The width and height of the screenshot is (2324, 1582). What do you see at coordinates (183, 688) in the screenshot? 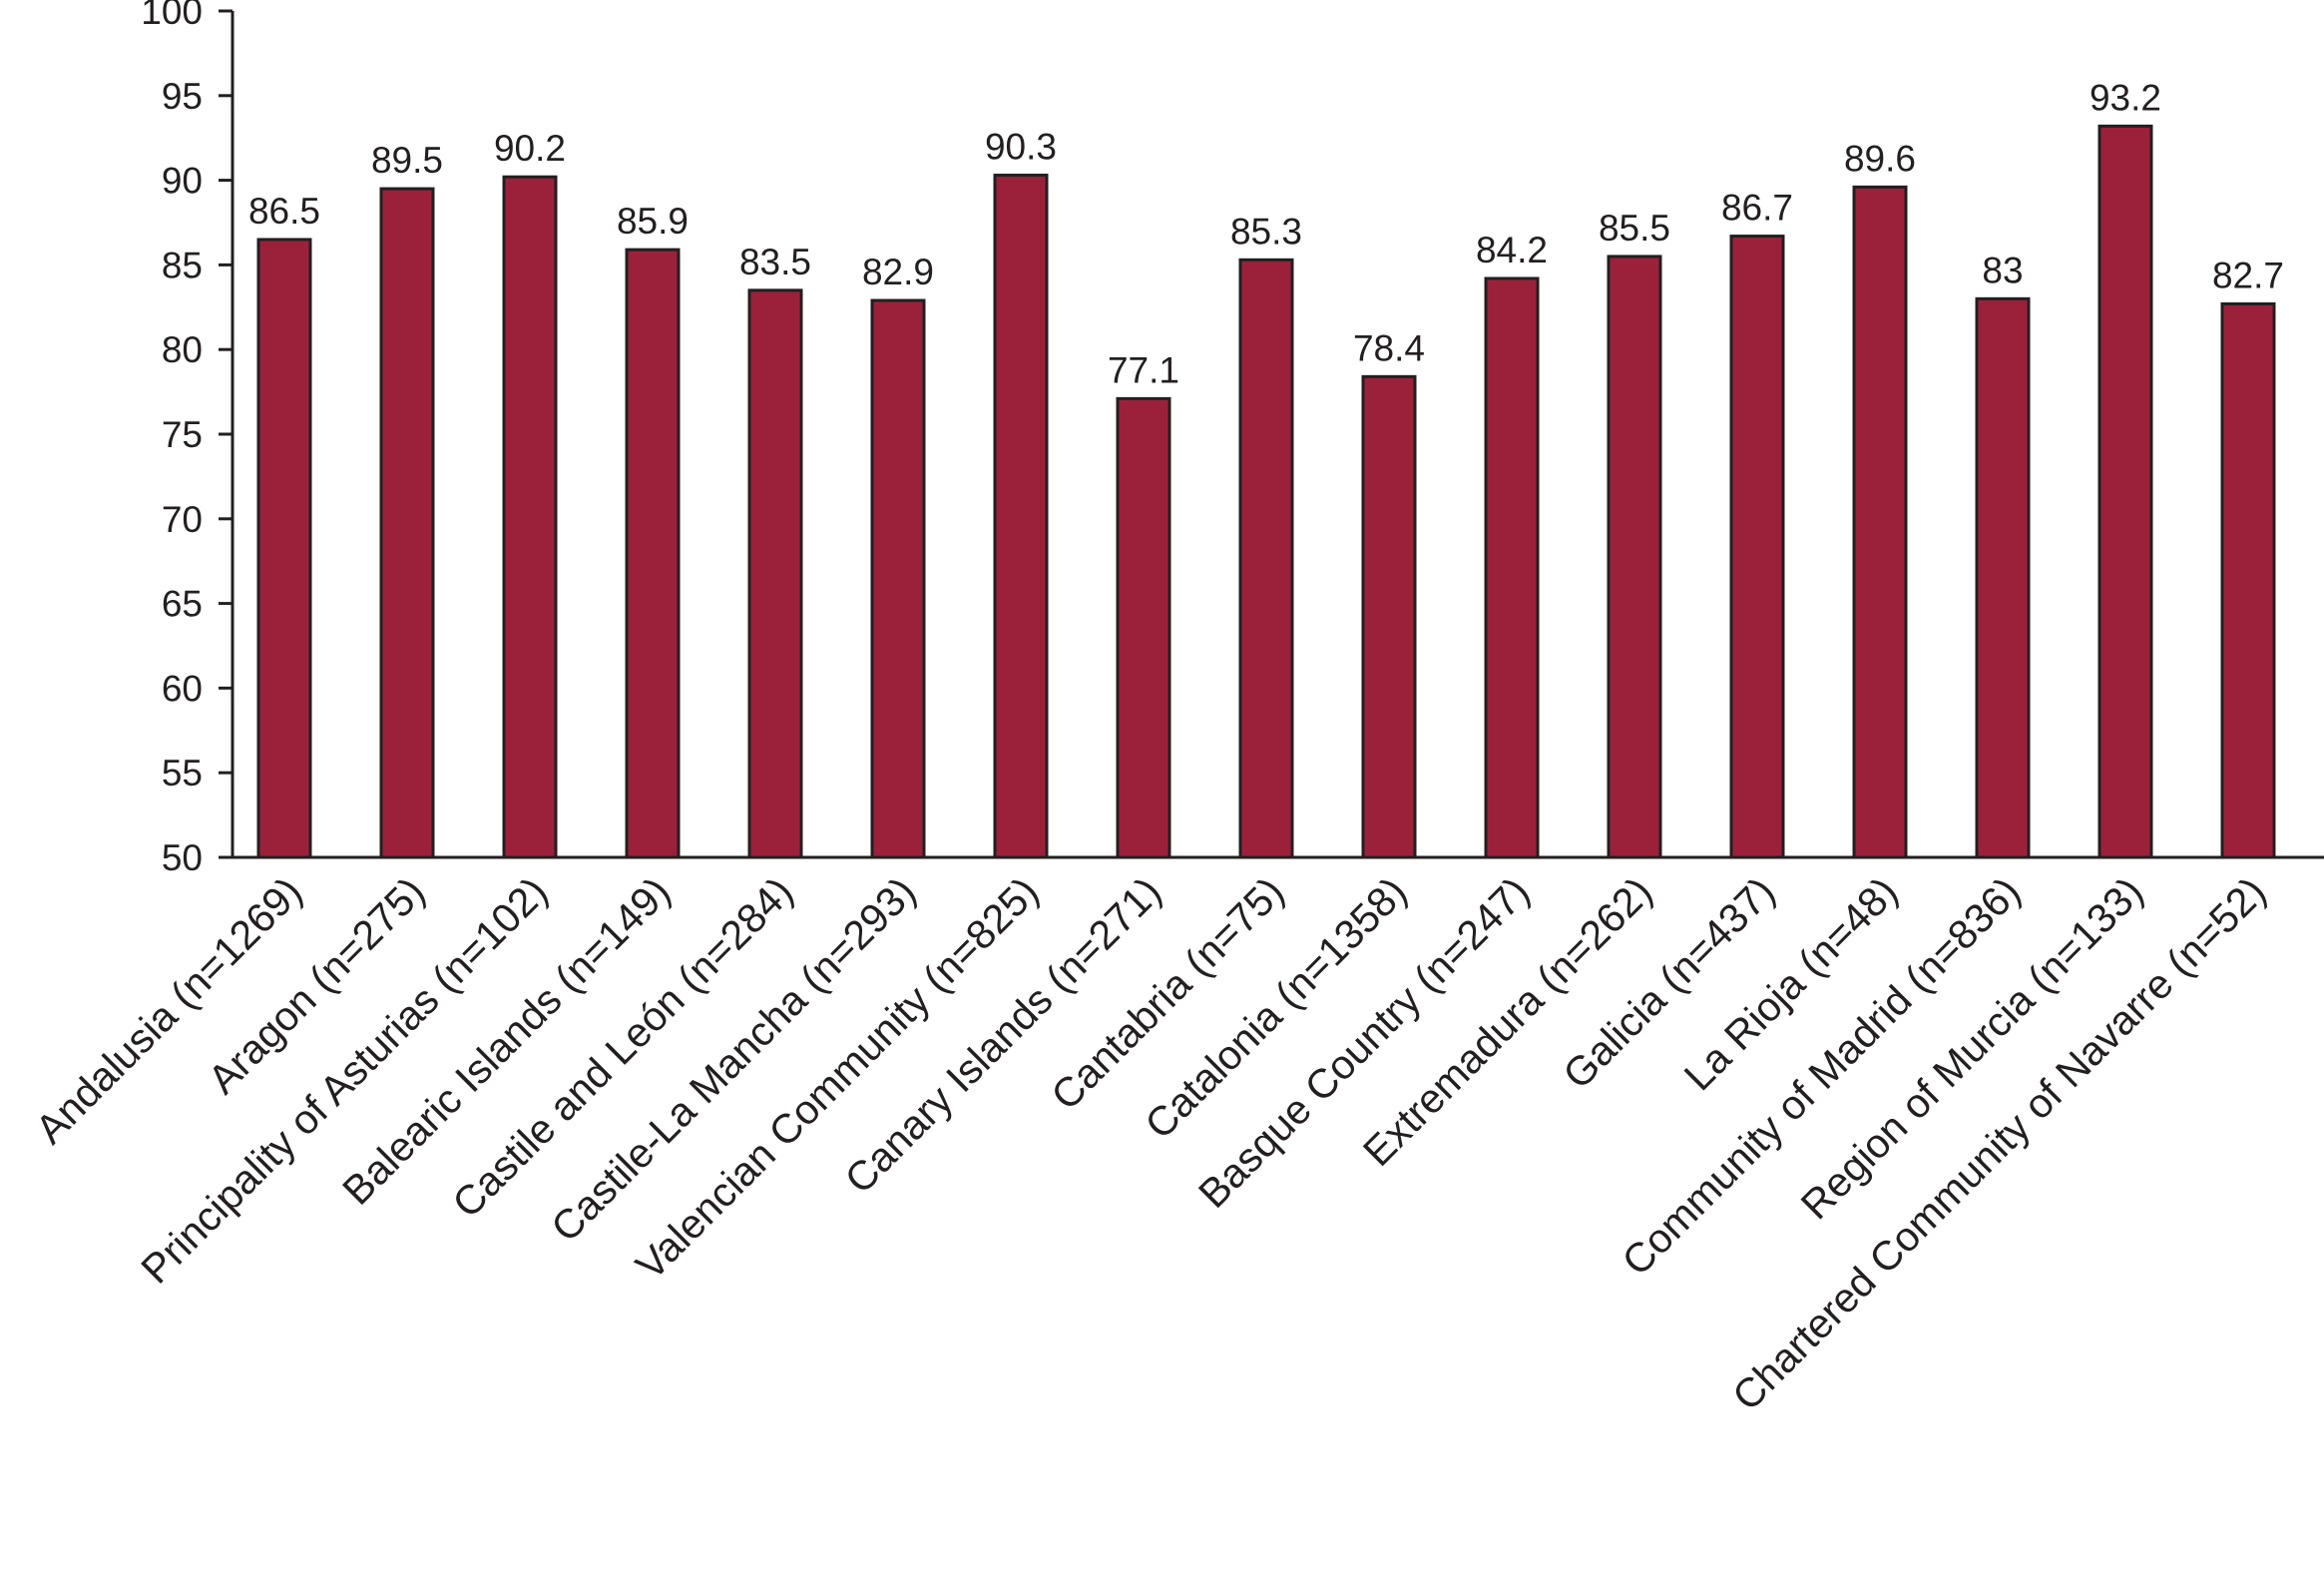
I see `y-tick-label: 60` at bounding box center [183, 688].